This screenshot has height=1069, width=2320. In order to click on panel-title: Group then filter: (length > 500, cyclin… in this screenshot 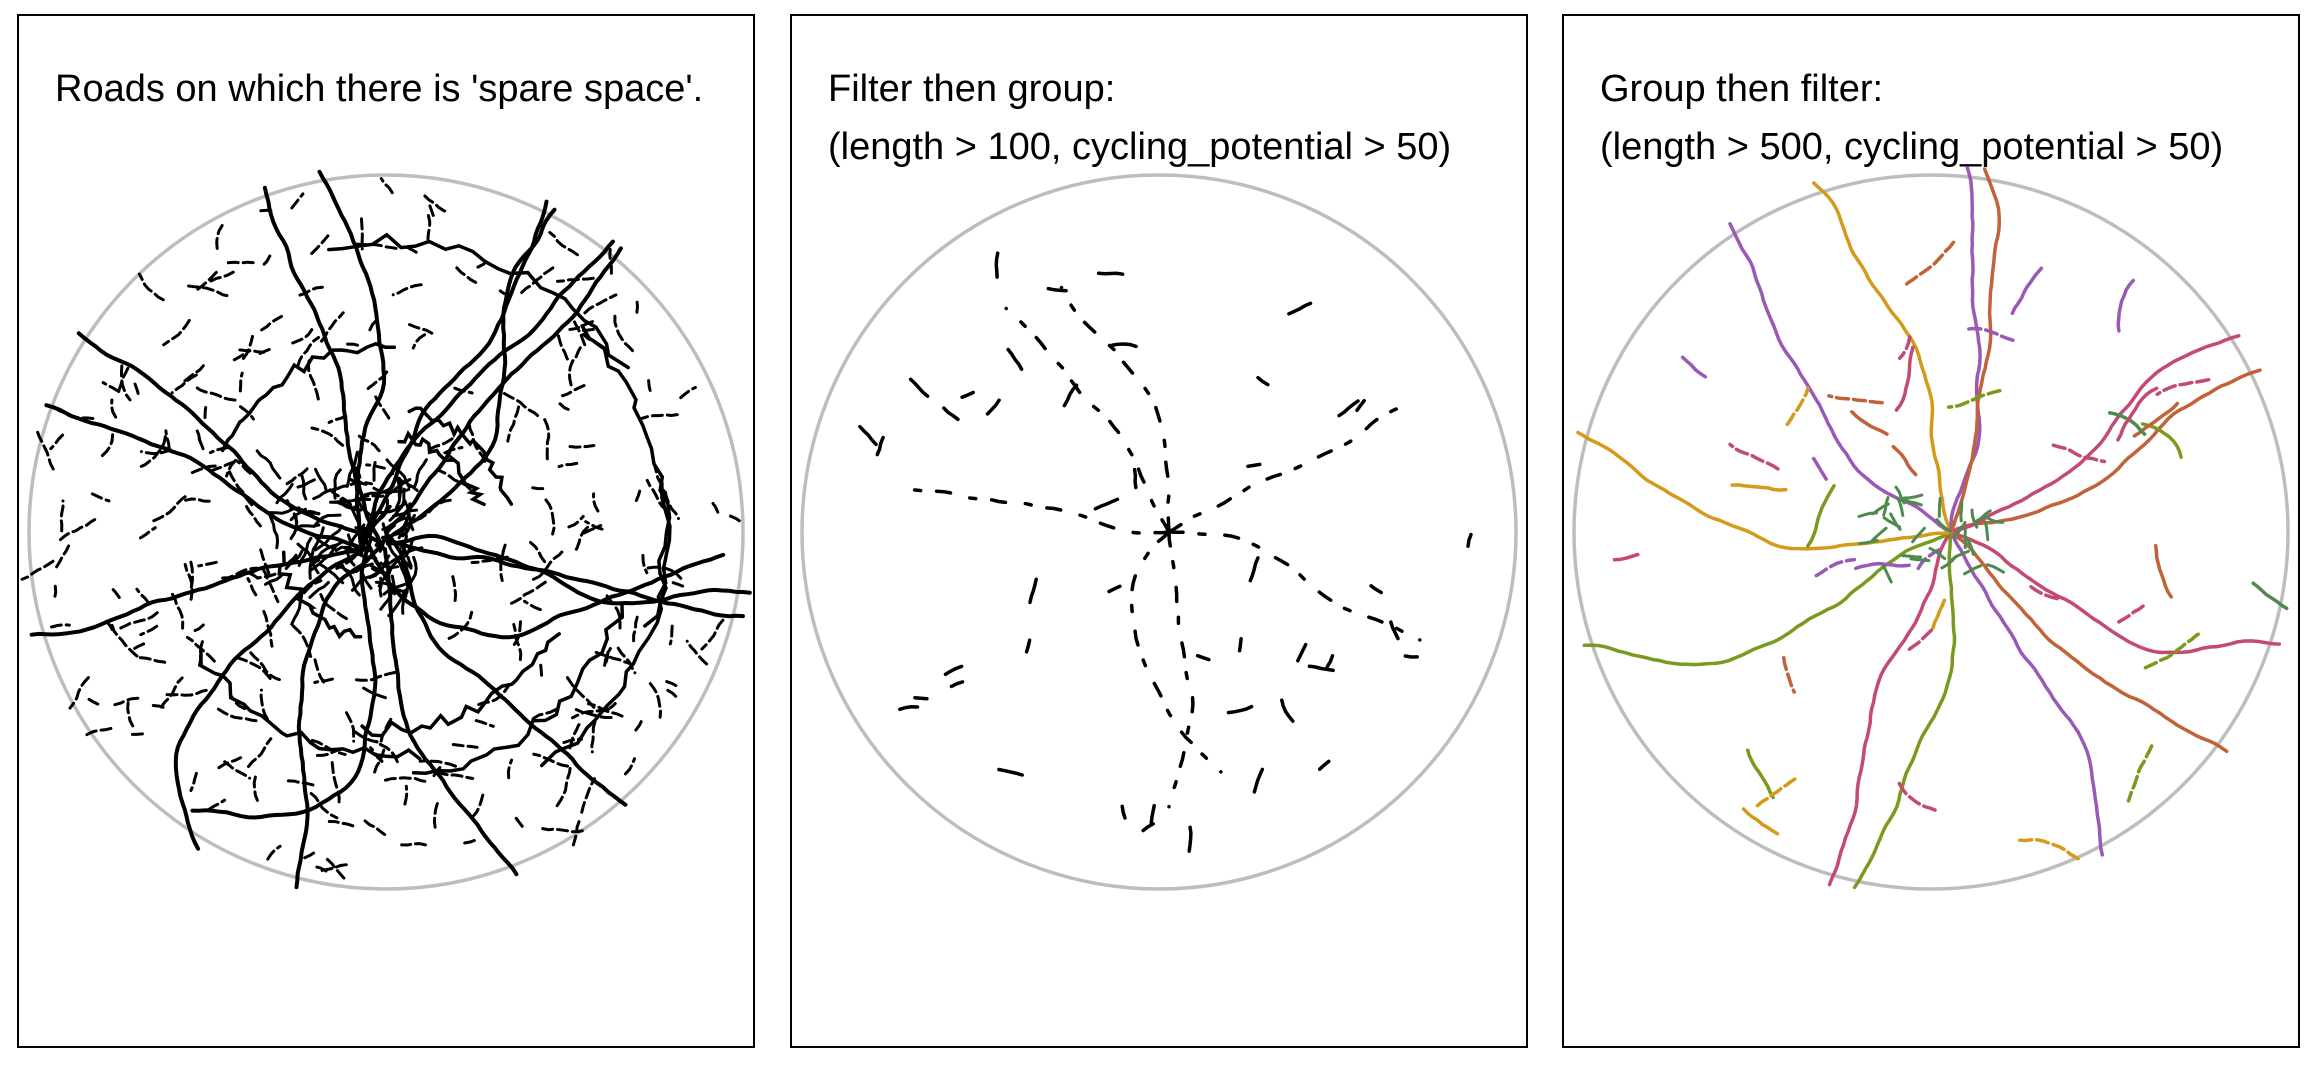, I will do `click(1911, 118)`.